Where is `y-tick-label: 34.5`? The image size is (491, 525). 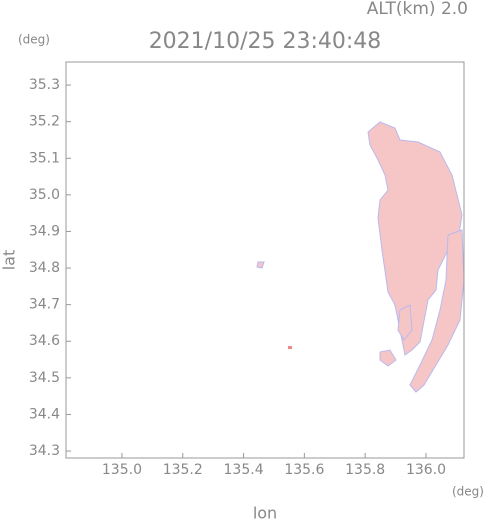
y-tick-label: 34.5 is located at coordinates (44, 378).